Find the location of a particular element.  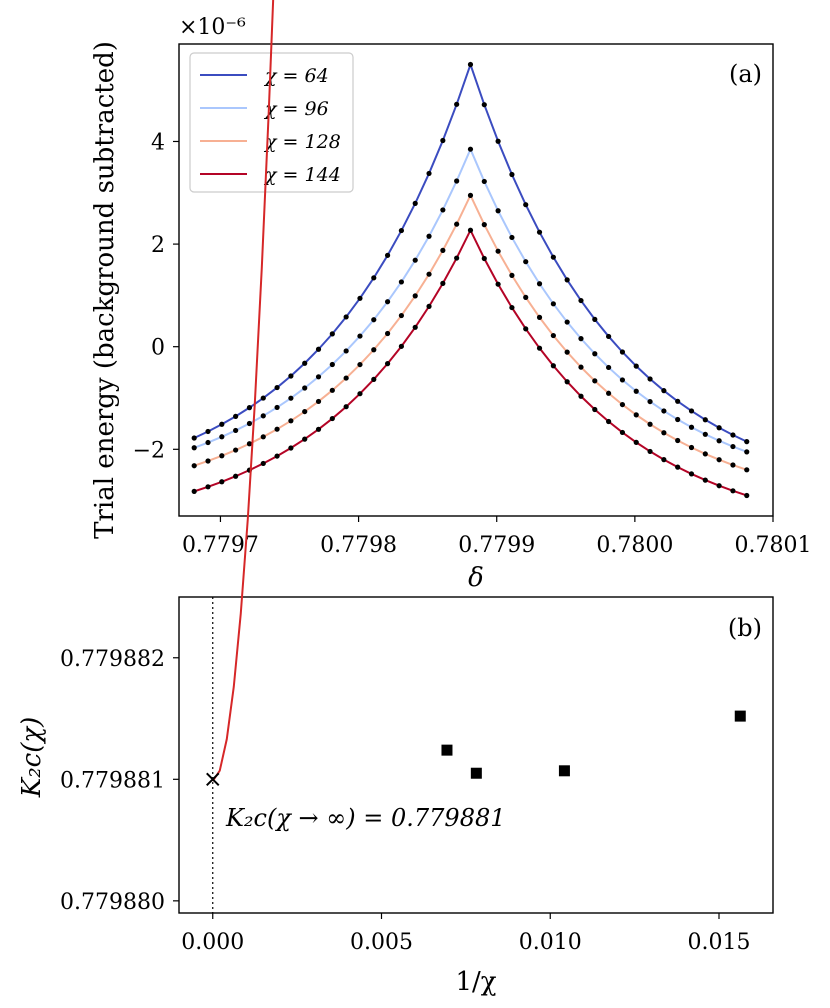

x-tick-label: 0.005 is located at coordinates (381, 942).